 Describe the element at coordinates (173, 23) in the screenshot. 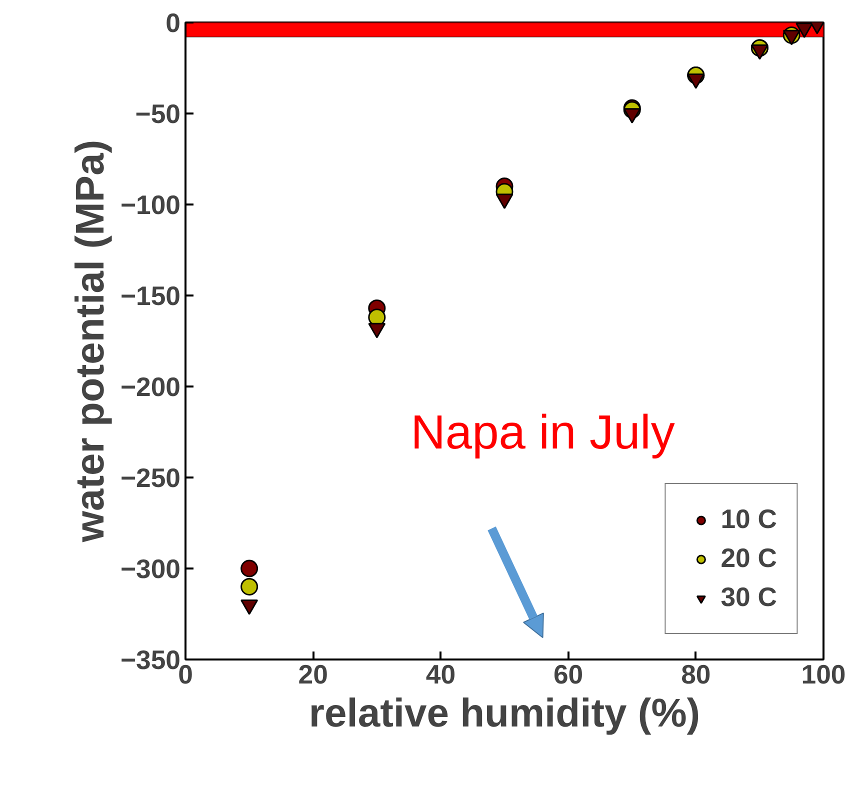

I see `y-tick-label: 0` at that location.